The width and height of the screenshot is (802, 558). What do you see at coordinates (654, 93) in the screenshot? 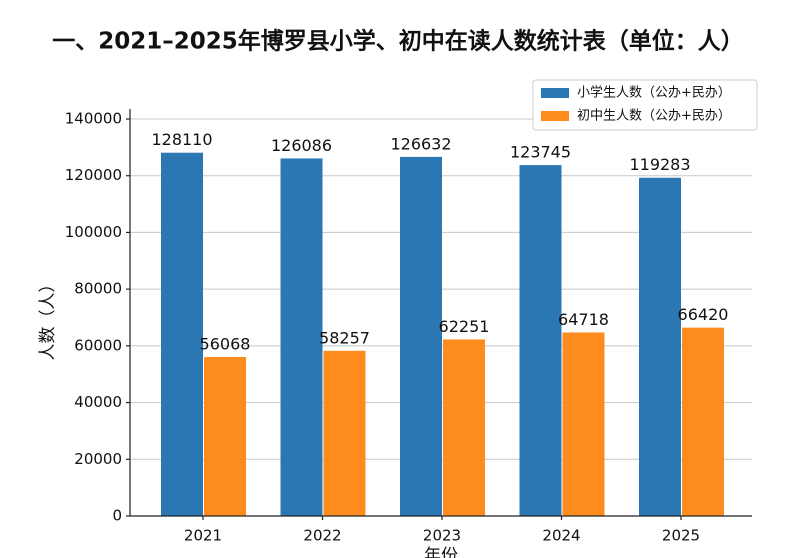
I see `legend-label: 小学生人数（公办+民办）` at bounding box center [654, 93].